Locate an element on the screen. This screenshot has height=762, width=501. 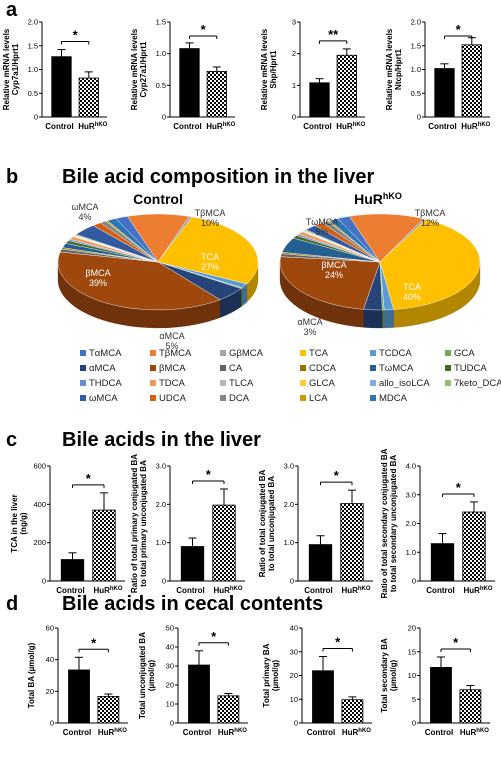
y-tick-label: 60 is located at coordinates (50, 628).